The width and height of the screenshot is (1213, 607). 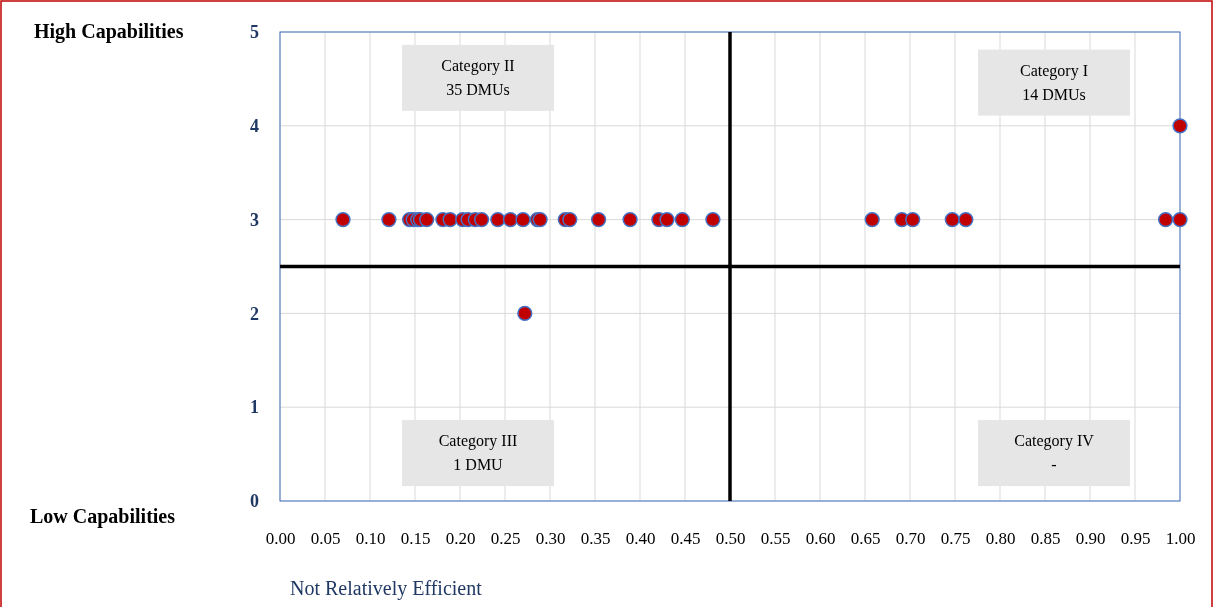 I want to click on x-tick-label: 0.70, so click(x=910, y=539).